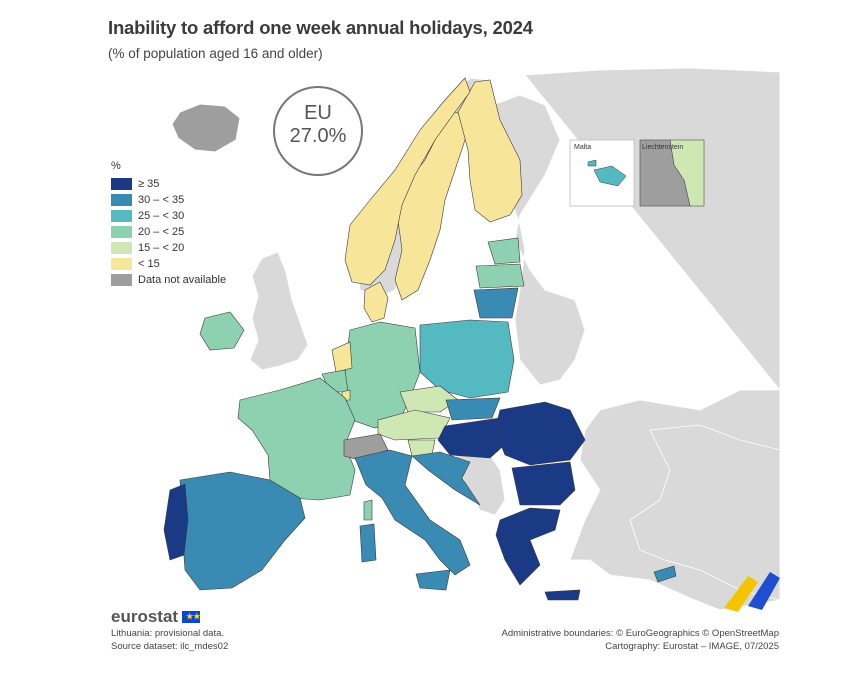  I want to click on legend-item: 20 – < 25, so click(168, 231).